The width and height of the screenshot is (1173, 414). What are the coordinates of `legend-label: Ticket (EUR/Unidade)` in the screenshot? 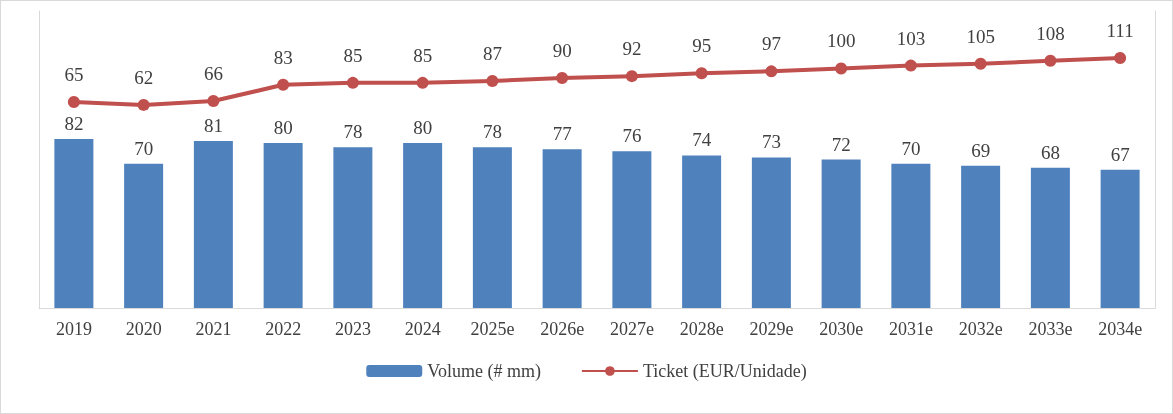 It's located at (724, 371).